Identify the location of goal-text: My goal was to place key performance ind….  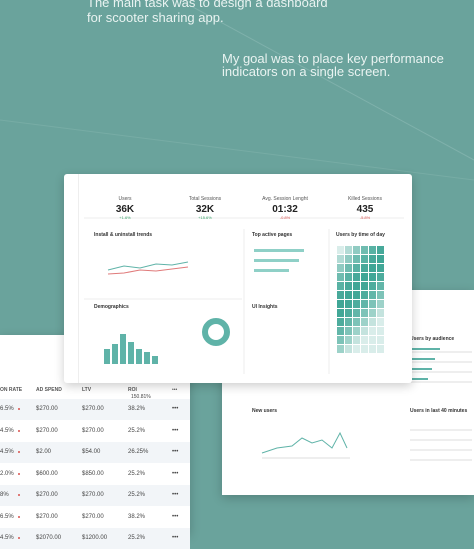
(333, 65).